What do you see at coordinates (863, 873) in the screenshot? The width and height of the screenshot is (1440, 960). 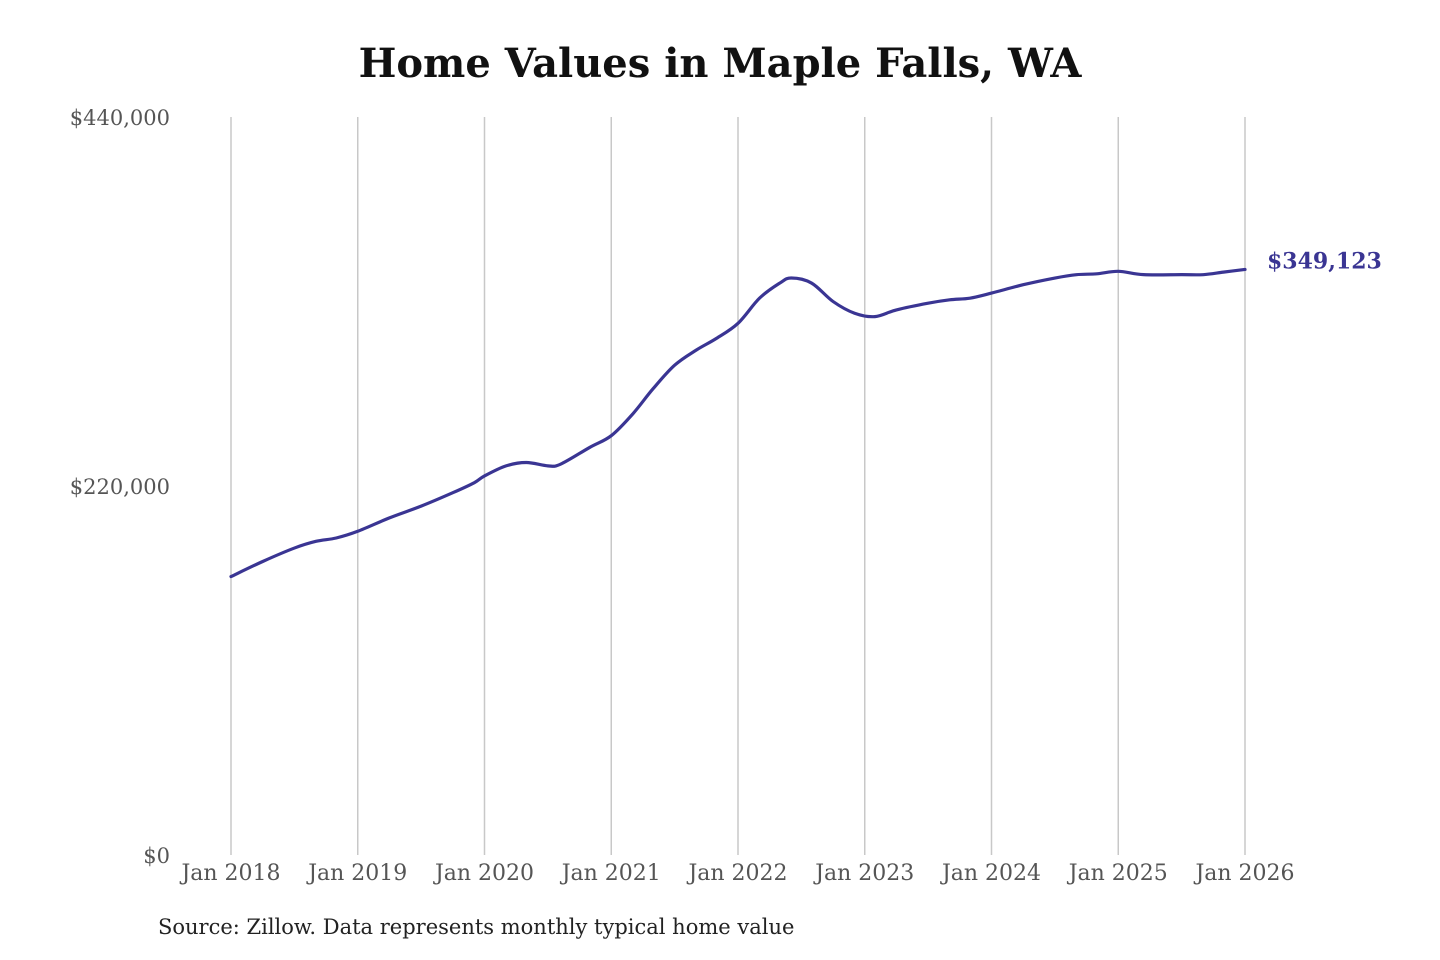 I see `x-tick-label: Jan 2023` at bounding box center [863, 873].